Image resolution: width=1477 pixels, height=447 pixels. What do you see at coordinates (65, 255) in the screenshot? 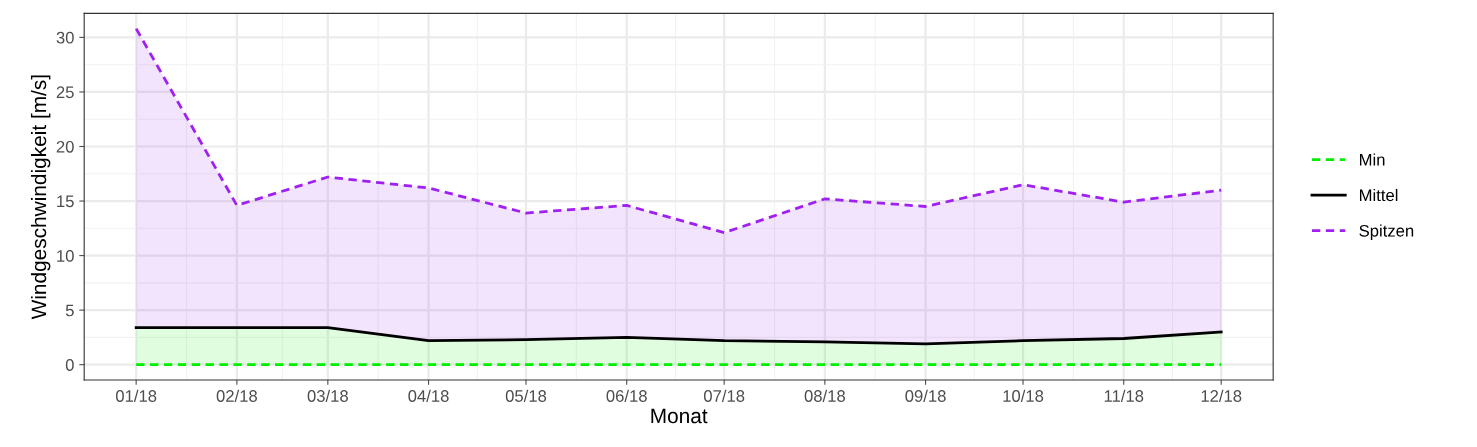
I see `y-tick-label: 10` at bounding box center [65, 255].